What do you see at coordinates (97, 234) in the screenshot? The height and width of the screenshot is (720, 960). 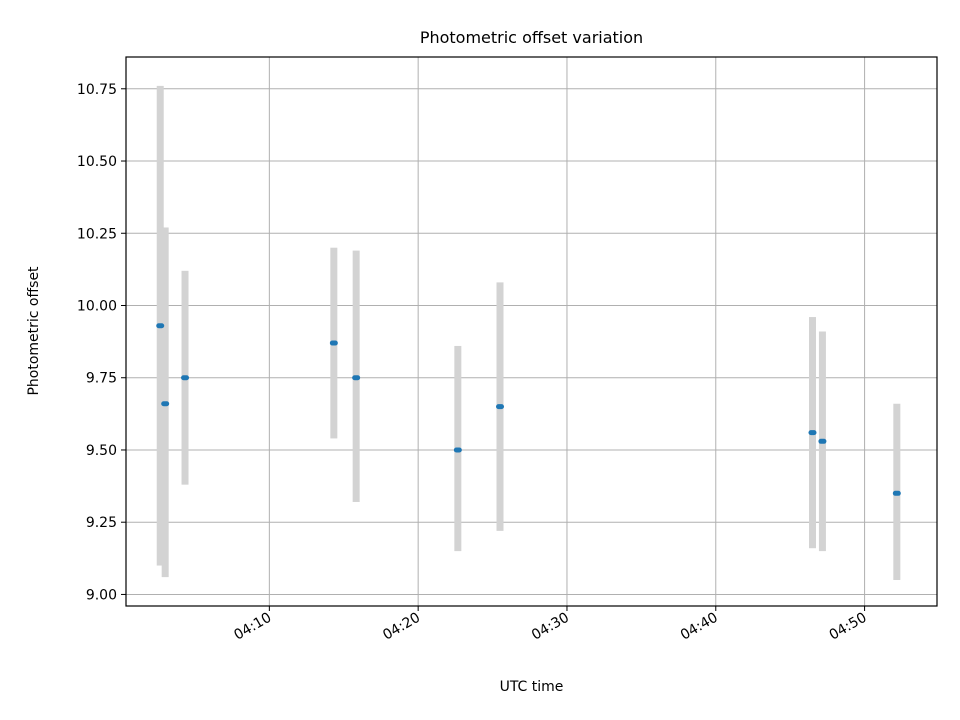 I see `y-tick-label: 10.25` at bounding box center [97, 234].